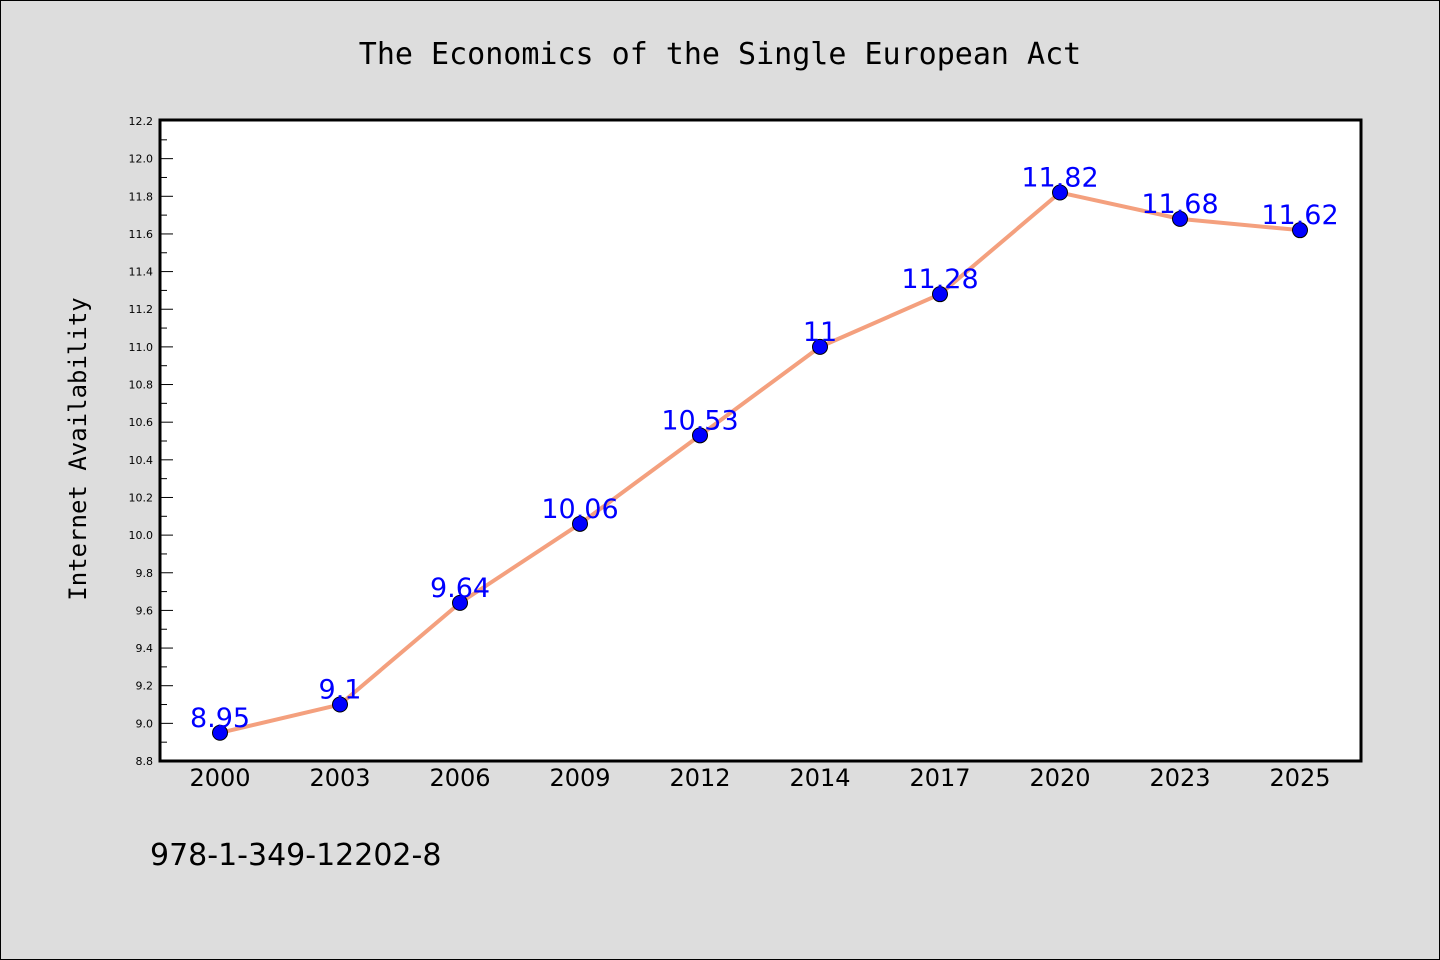 This screenshot has width=1440, height=960. I want to click on y-tick-label: 10.8, so click(141, 385).